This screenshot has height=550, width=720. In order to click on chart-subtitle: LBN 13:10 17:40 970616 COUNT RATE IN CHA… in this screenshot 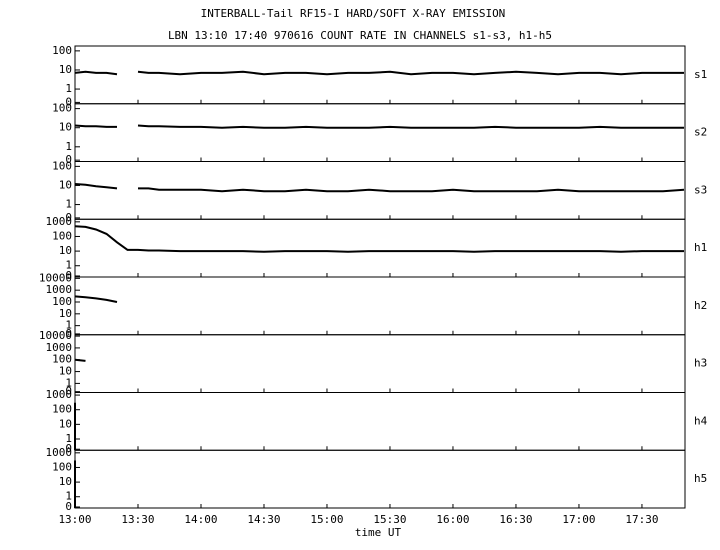, I will do `click(360, 35)`.